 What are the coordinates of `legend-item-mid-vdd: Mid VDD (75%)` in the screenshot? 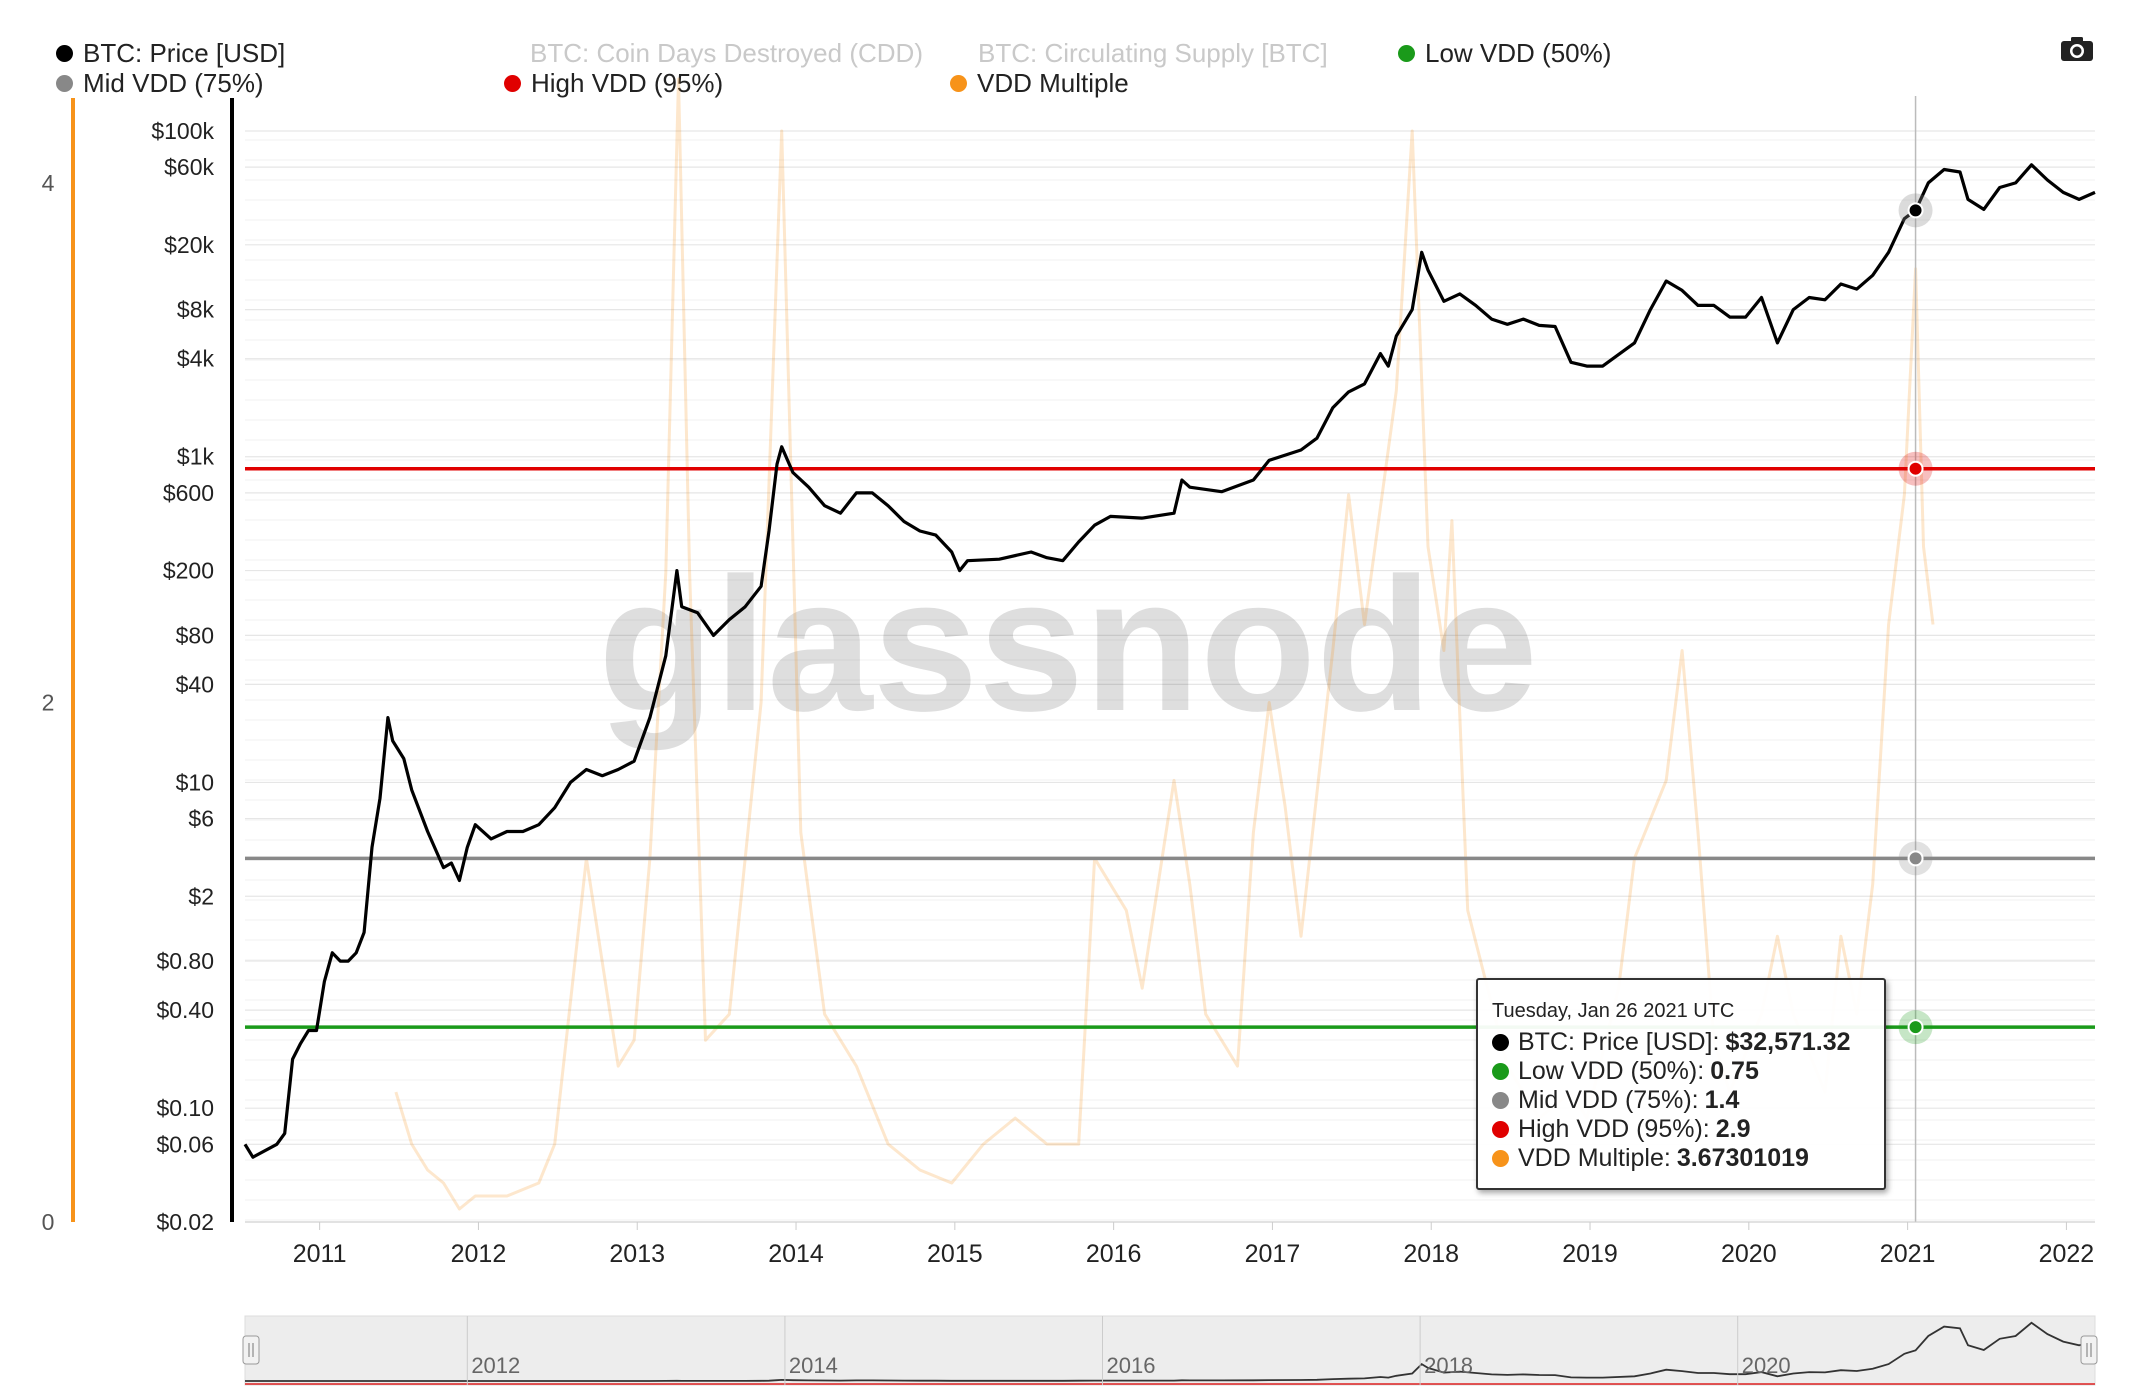 It's located at (160, 83).